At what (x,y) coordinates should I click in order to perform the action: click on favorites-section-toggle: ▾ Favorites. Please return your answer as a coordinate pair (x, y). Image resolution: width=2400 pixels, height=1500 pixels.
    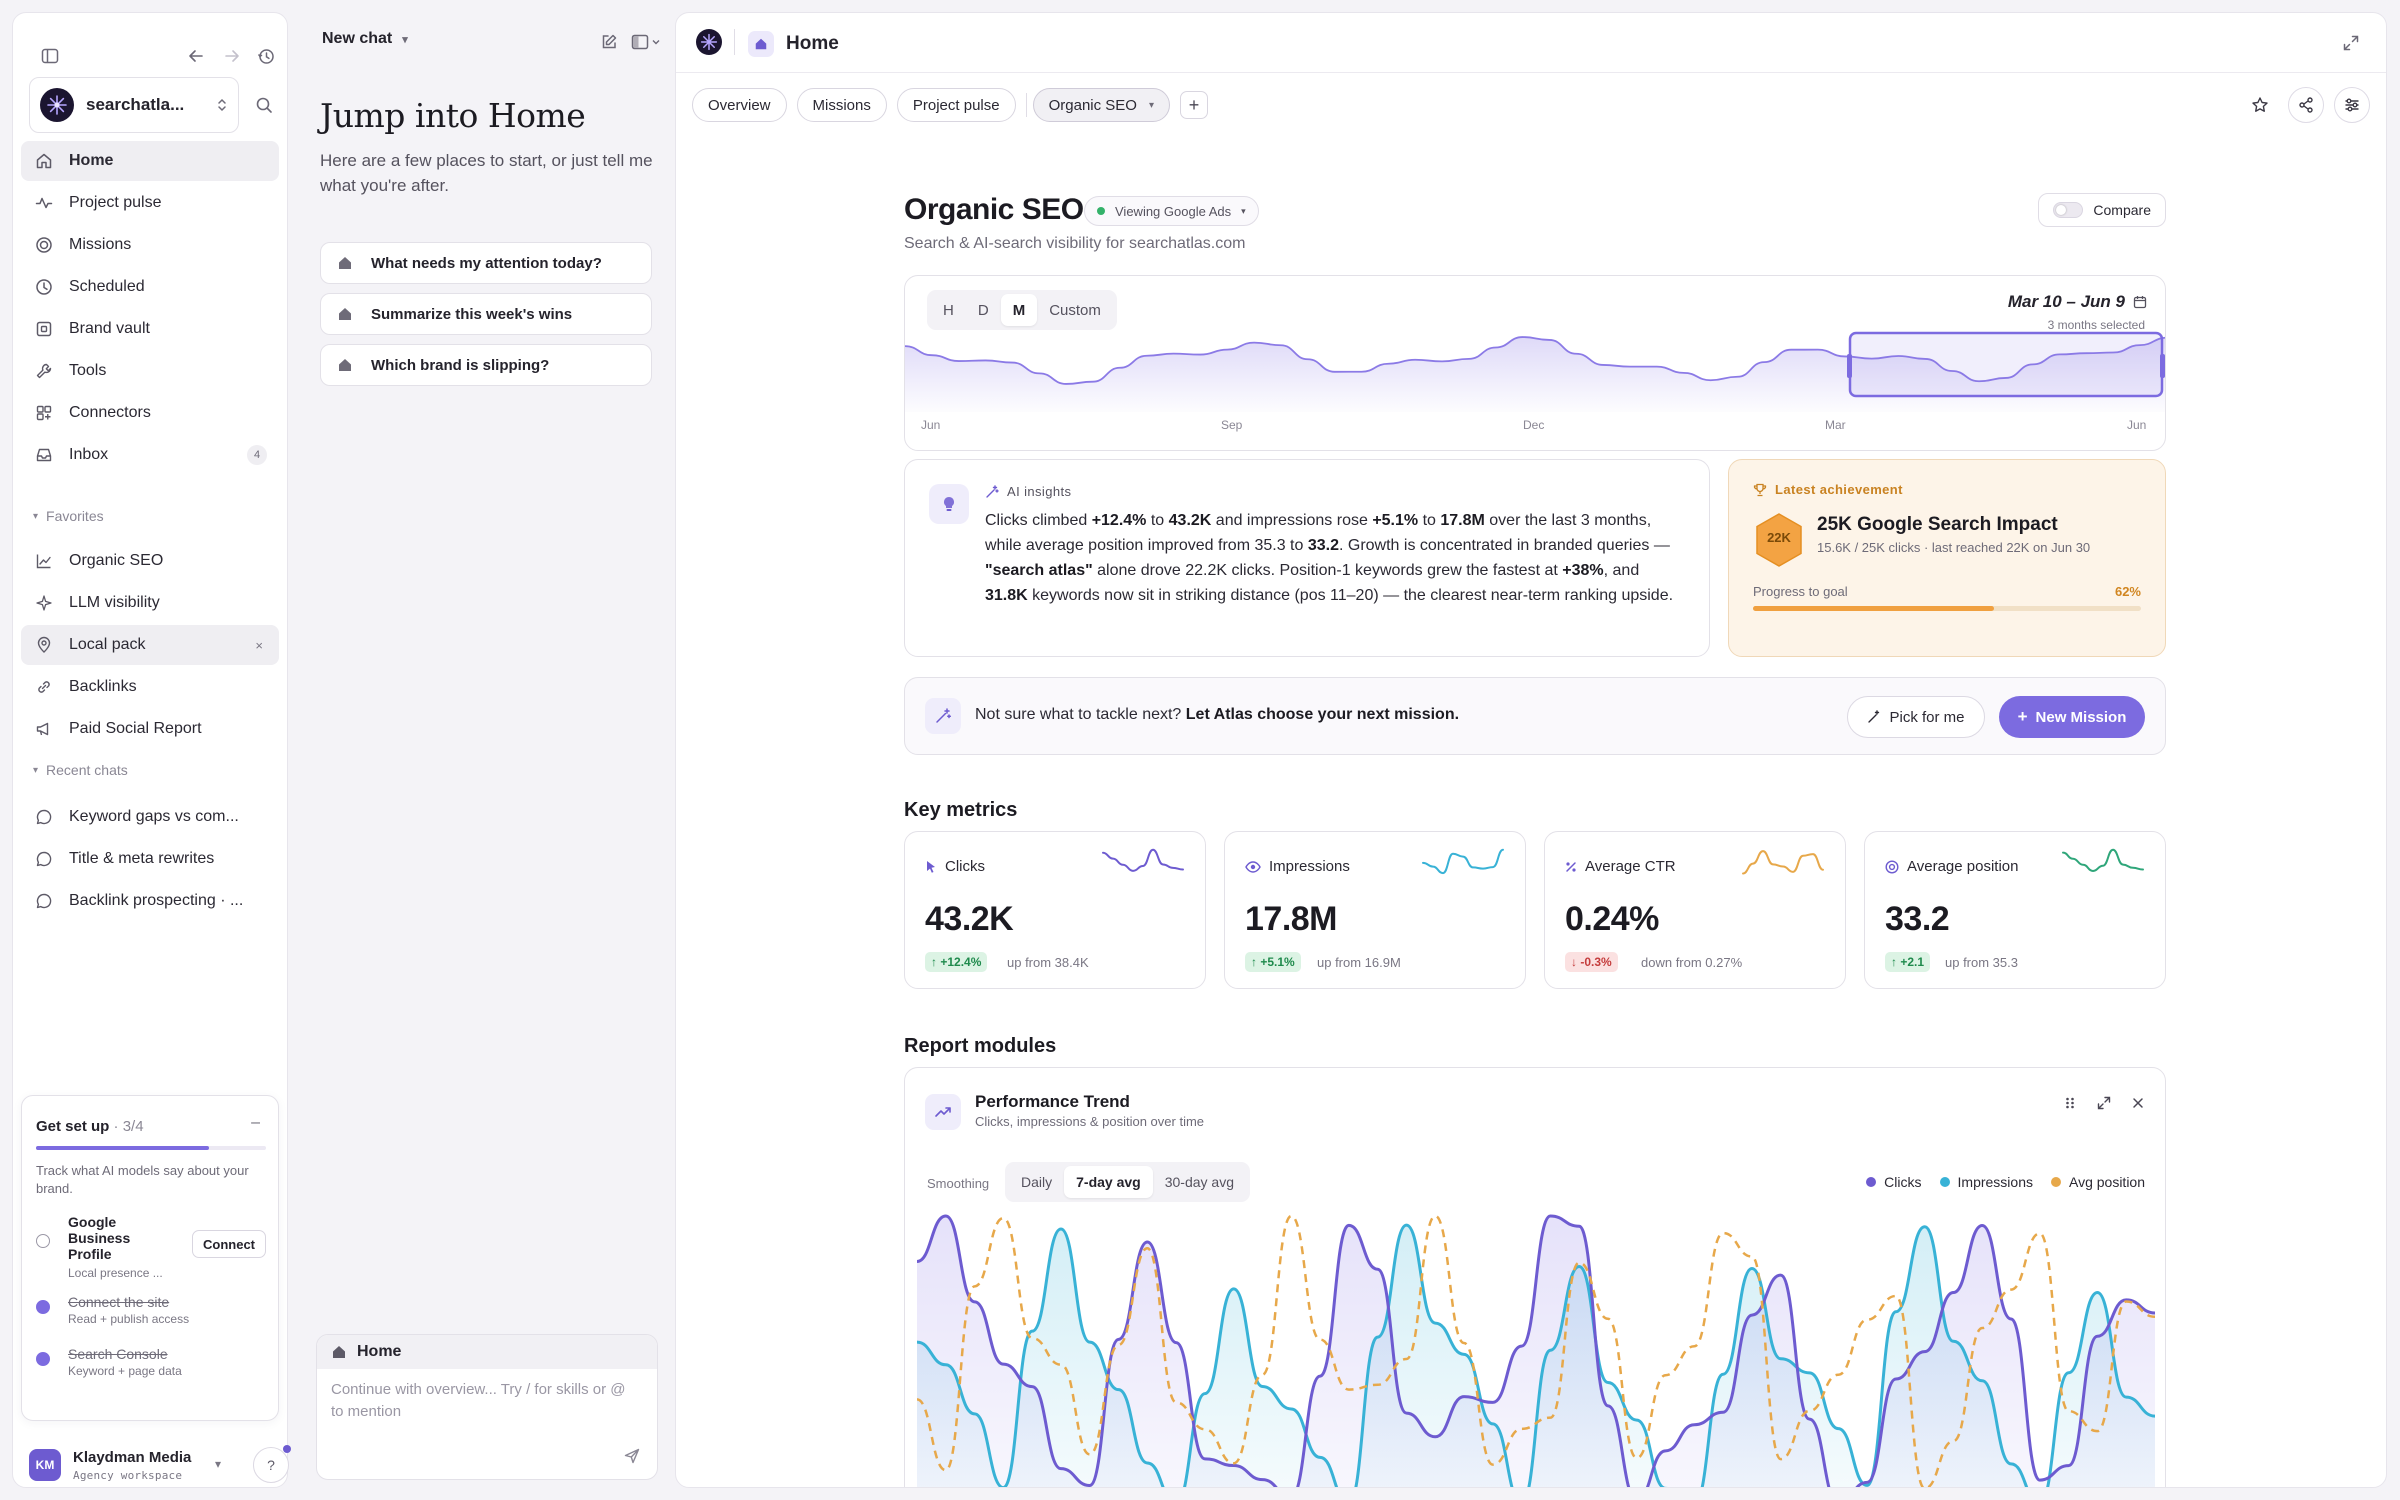
    Looking at the image, I should click on (68, 516).